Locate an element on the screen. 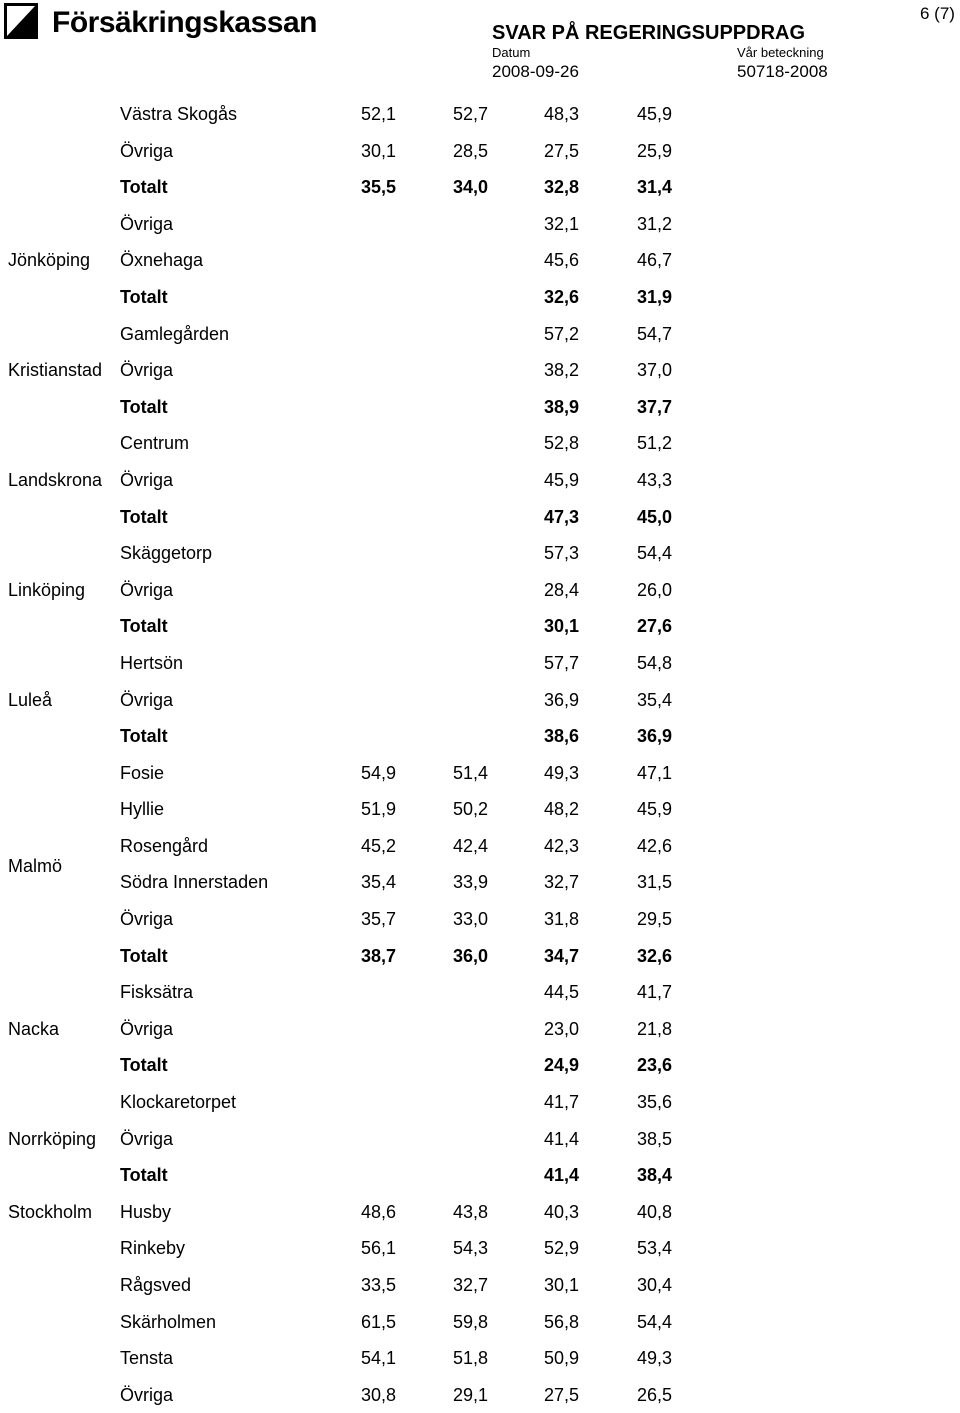 Image resolution: width=960 pixels, height=1413 pixels. area-cell: Husby is located at coordinates (146, 1211).